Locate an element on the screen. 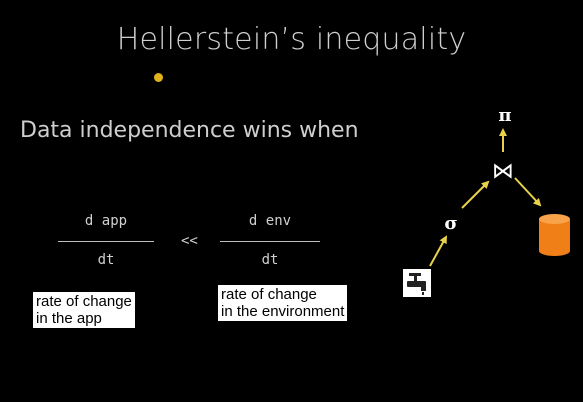 The height and width of the screenshot is (402, 583). pi-symbol: π is located at coordinates (504, 115).